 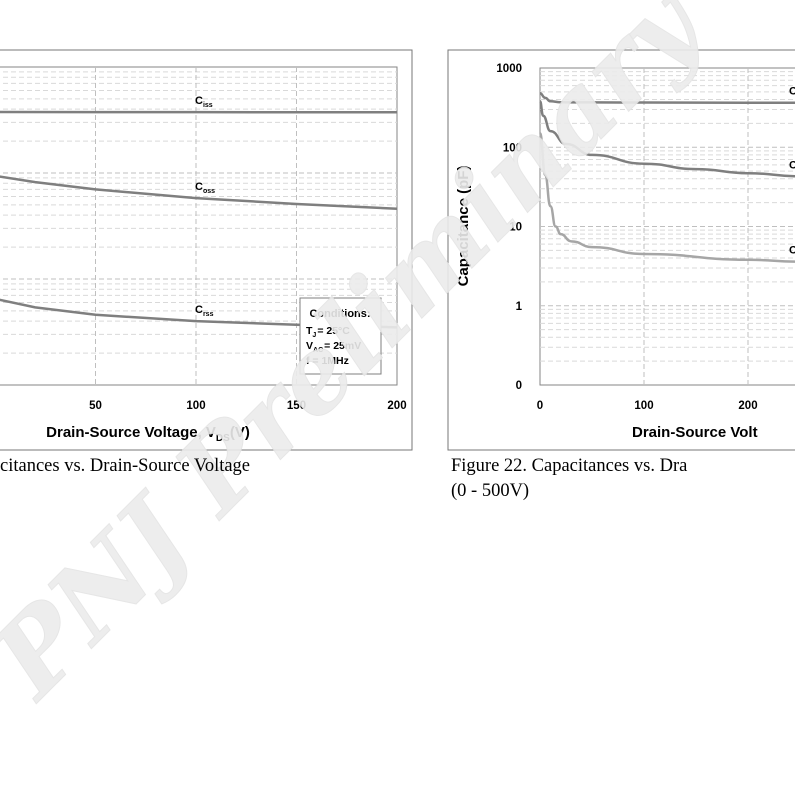 What do you see at coordinates (296, 406) in the screenshot?
I see `left-x-tick-label: 150` at bounding box center [296, 406].